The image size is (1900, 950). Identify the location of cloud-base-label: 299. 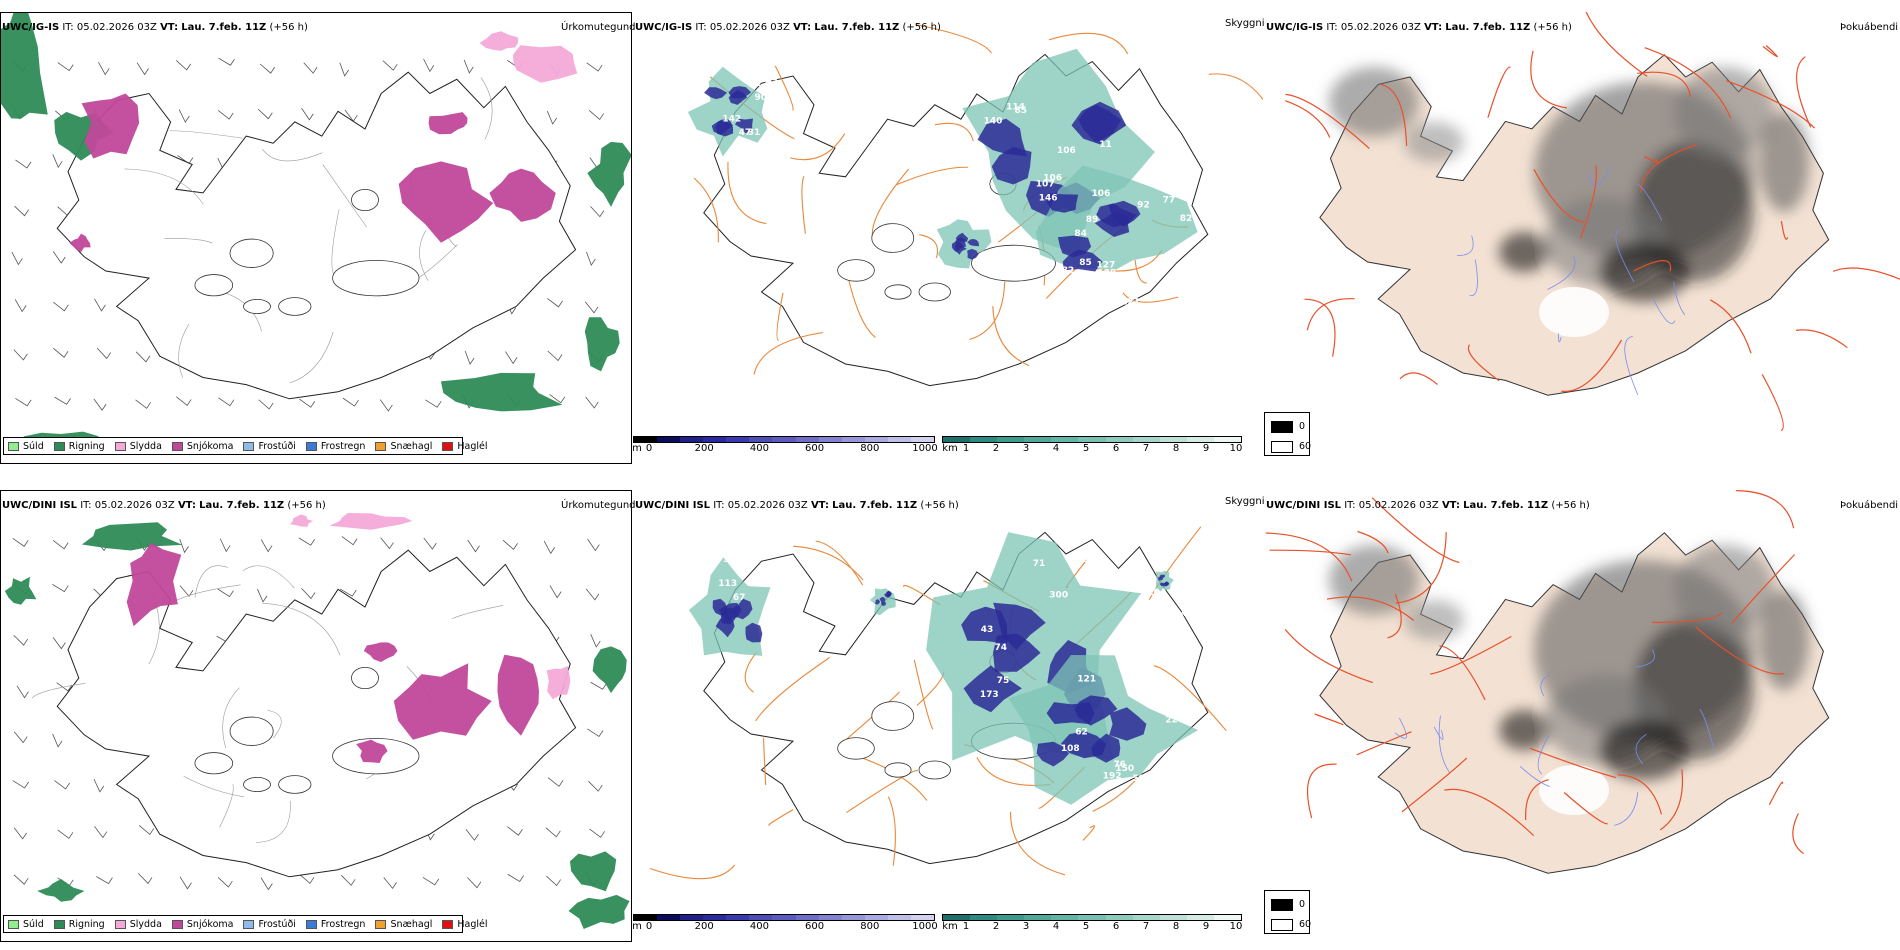
(1154, 119).